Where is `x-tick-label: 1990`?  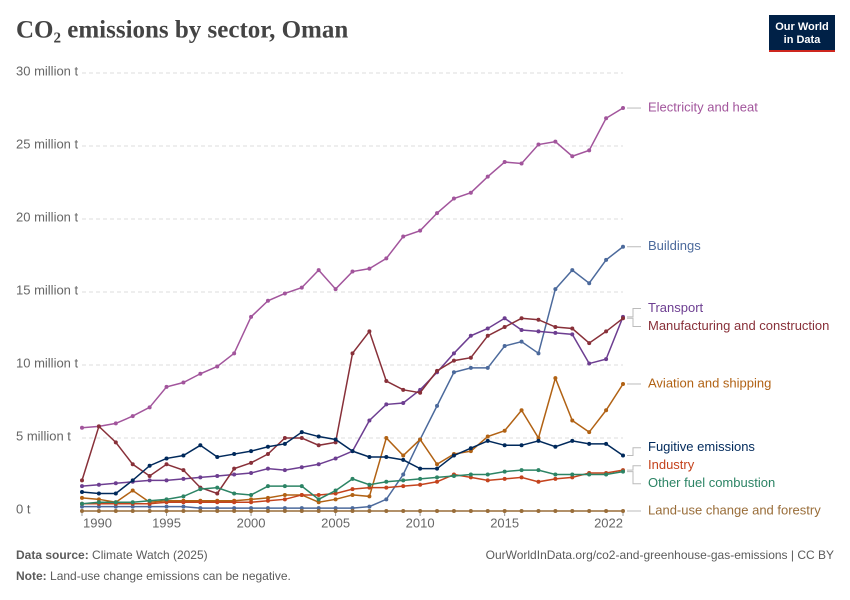 x-tick-label: 1990 is located at coordinates (97, 522).